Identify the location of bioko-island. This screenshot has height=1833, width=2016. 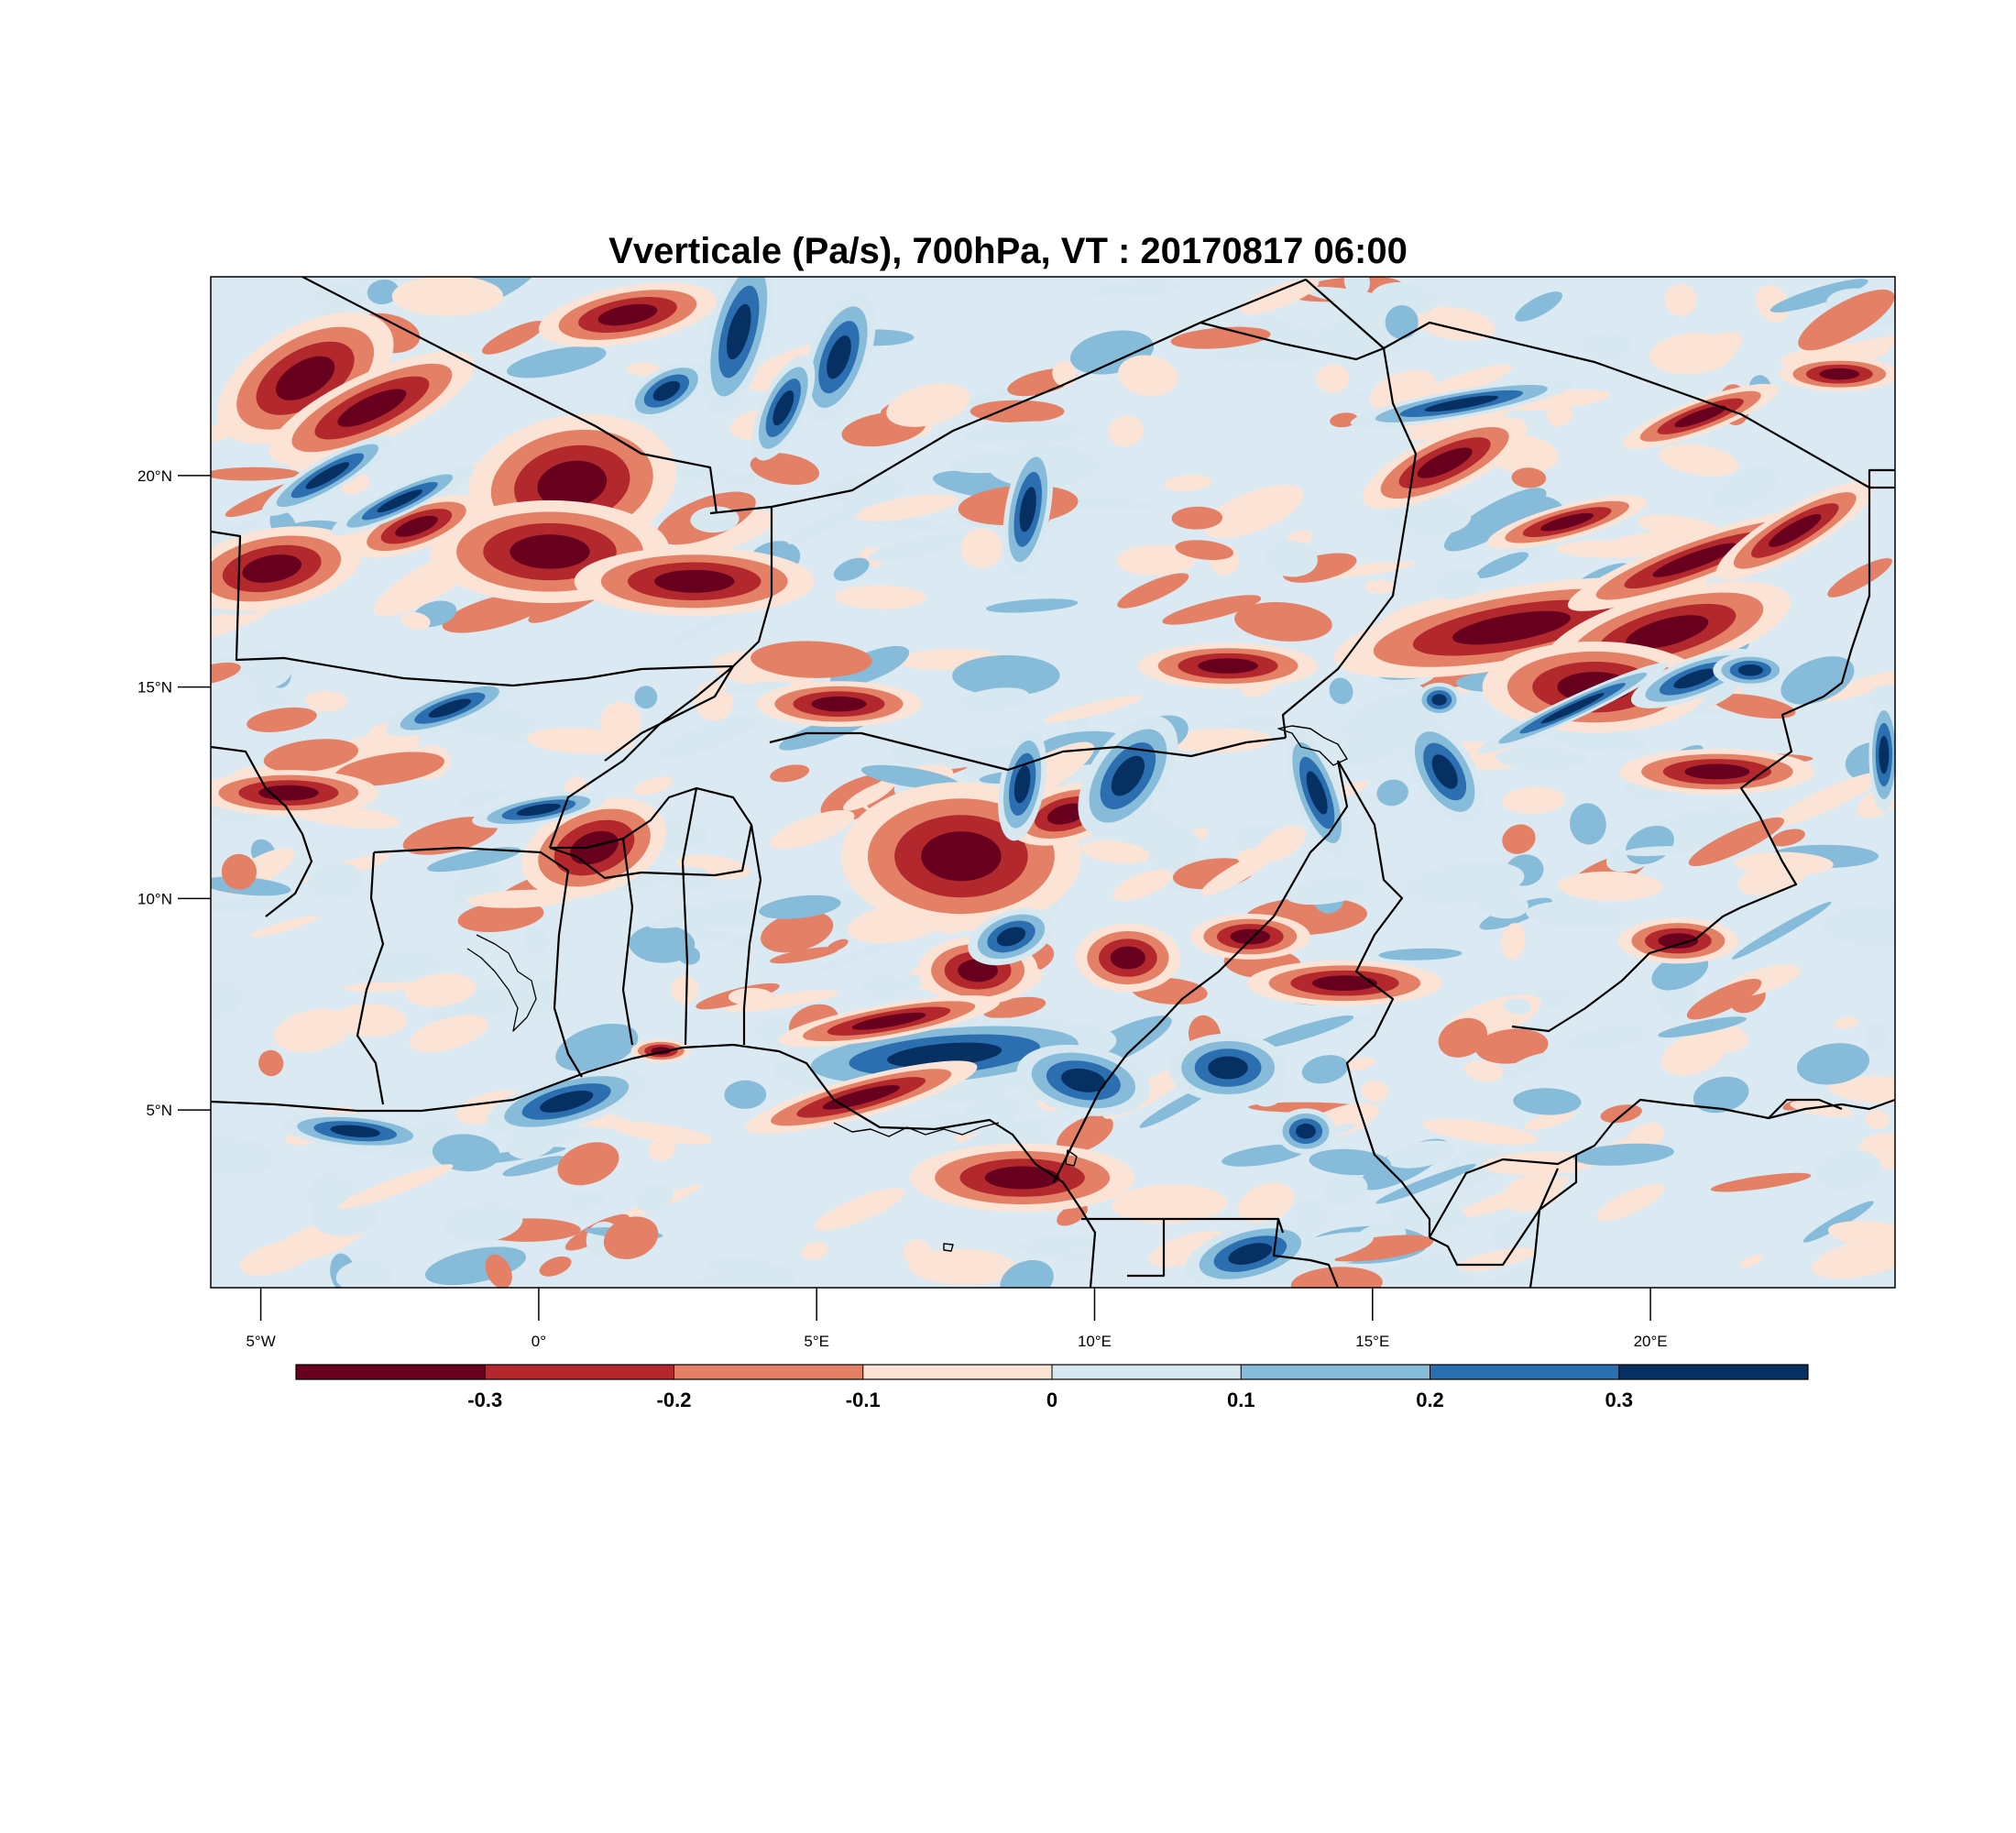
(1071, 1158).